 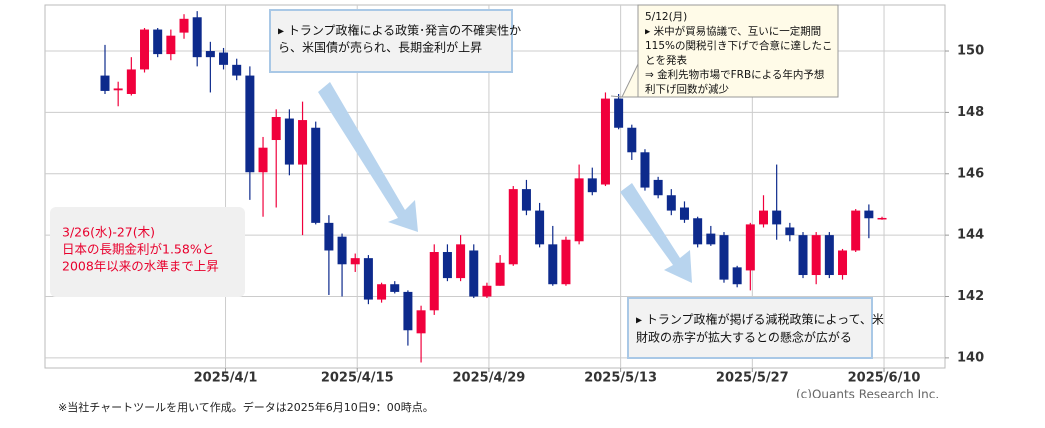 What do you see at coordinates (138, 249) in the screenshot?
I see `annotation-text: 日本の長期金利が1.58%と` at bounding box center [138, 249].